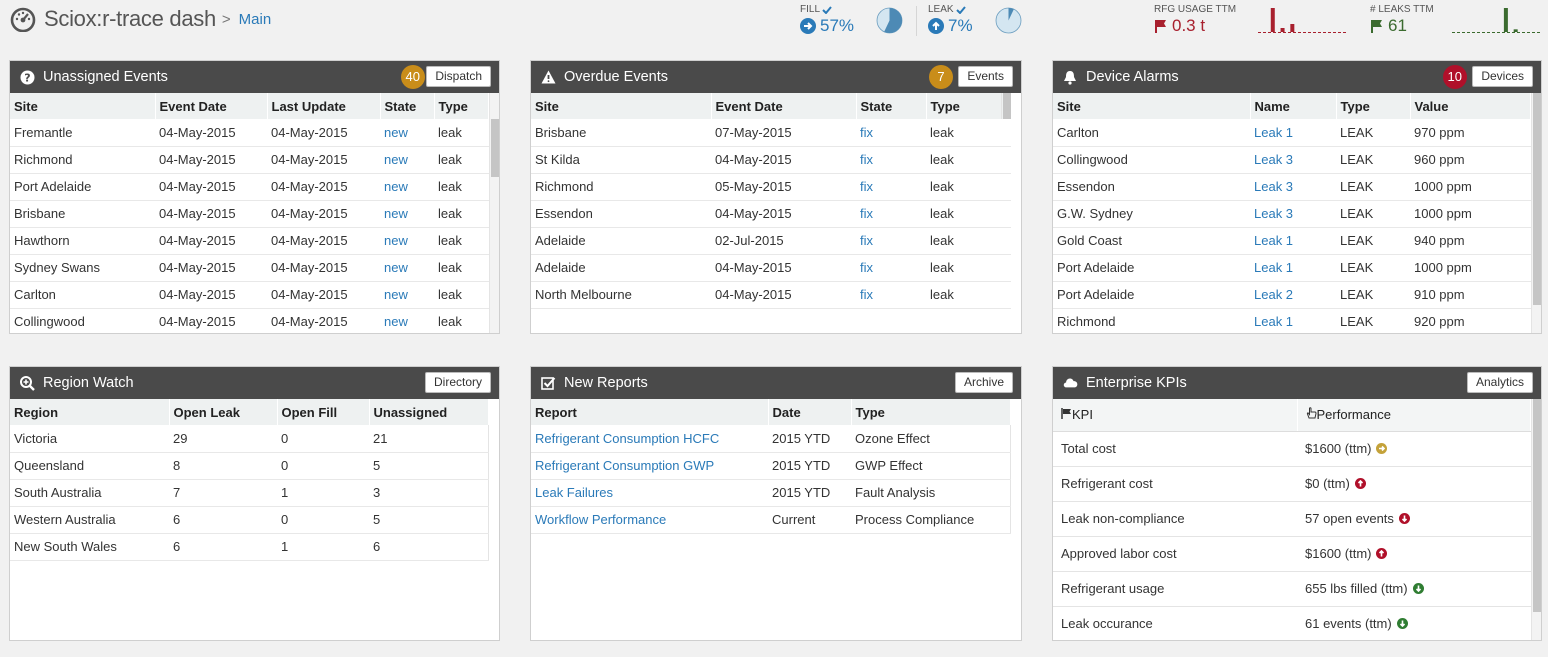  Describe the element at coordinates (771, 295) in the screenshot. I see `event-row: North Melbourne 04-May-2015 fix leak` at that location.